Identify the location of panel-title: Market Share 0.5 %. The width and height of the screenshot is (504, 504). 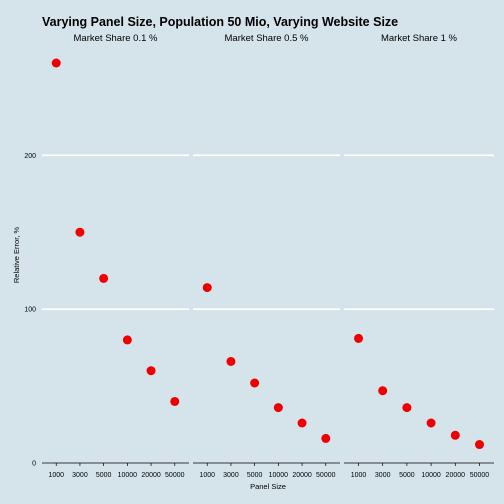
(267, 38).